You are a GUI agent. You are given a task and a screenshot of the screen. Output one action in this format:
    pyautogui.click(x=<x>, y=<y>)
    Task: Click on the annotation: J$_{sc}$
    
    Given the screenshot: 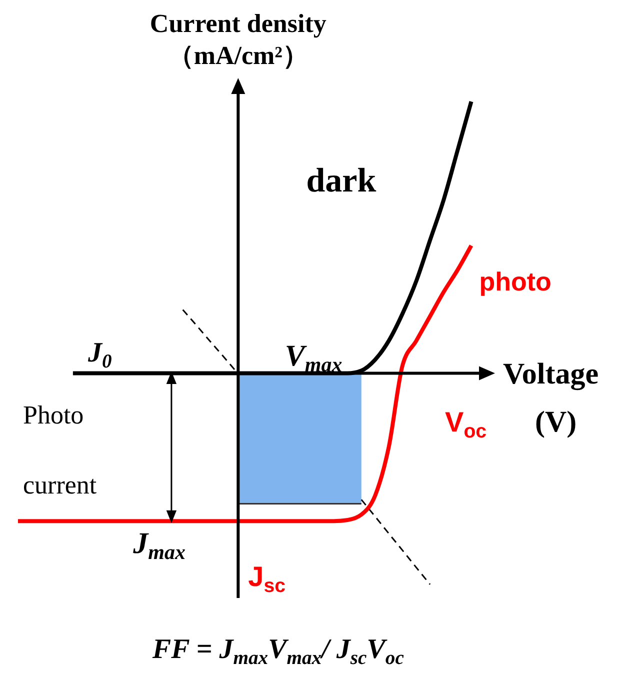 What is the action you would take?
    pyautogui.click(x=267, y=579)
    